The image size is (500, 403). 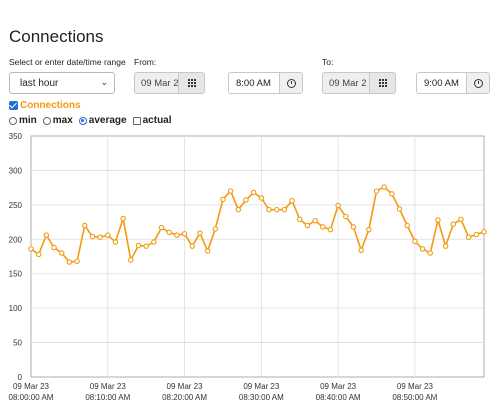 What do you see at coordinates (16, 274) in the screenshot?
I see `y-tick-label: 150` at bounding box center [16, 274].